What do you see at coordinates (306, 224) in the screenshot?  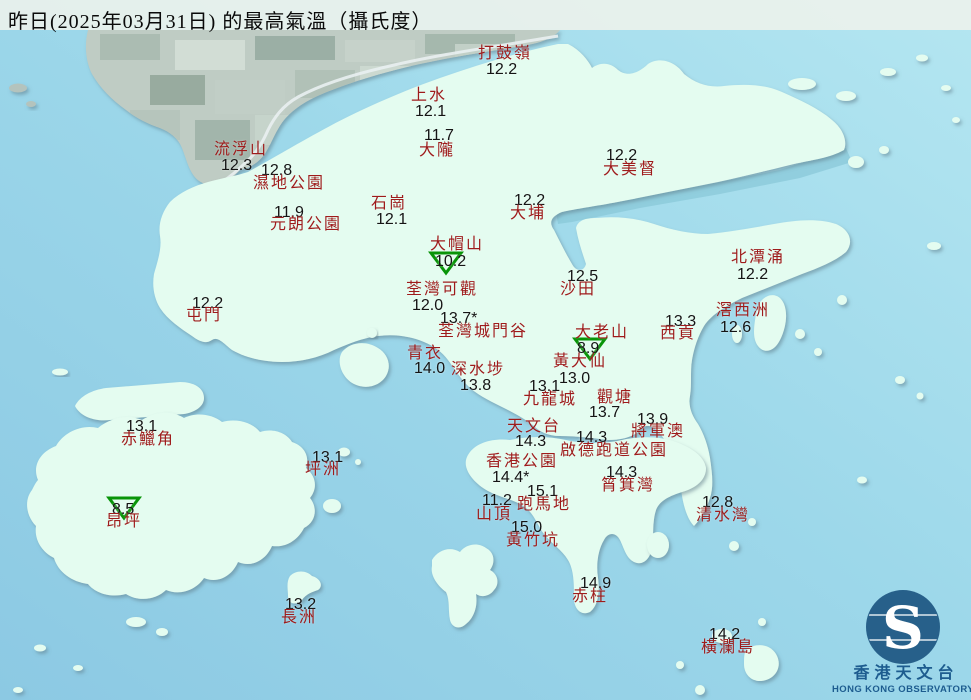 I see `station-label: 元朗公園` at bounding box center [306, 224].